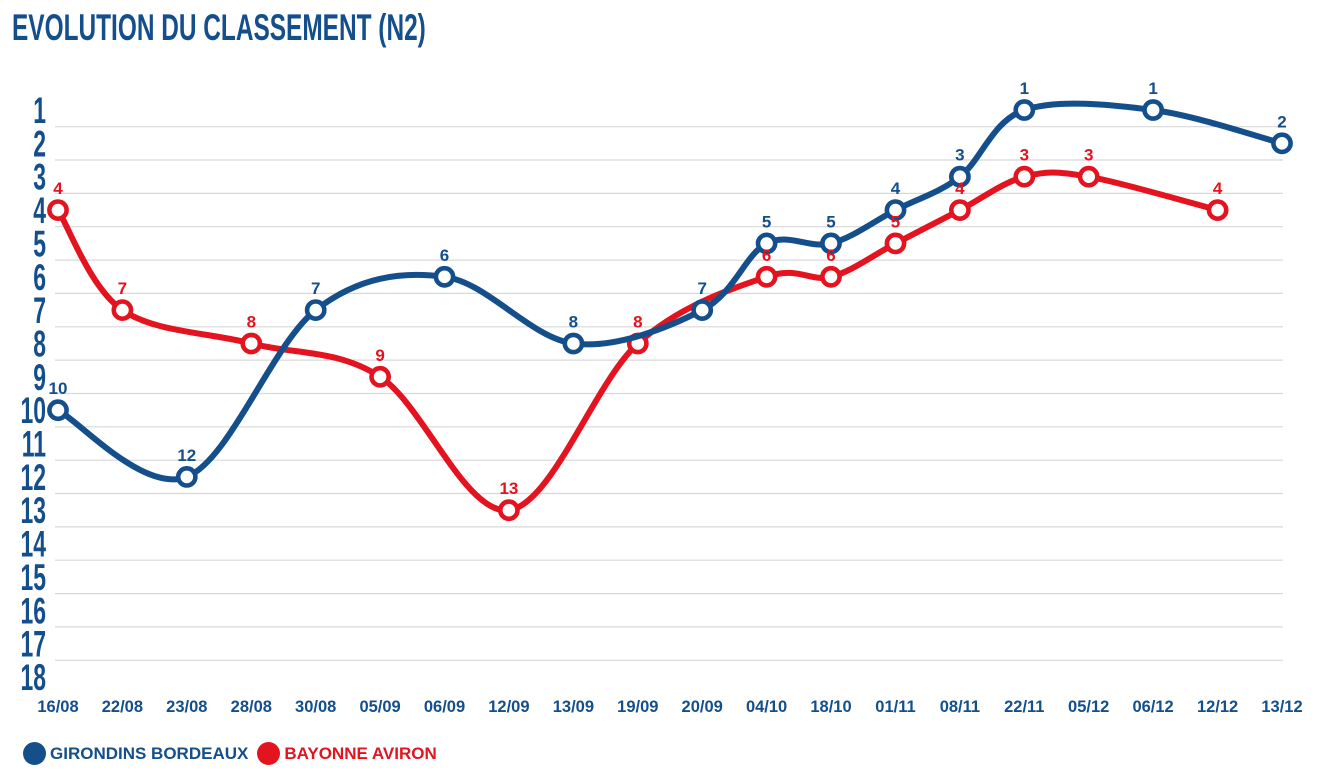 The width and height of the screenshot is (1318, 776). Describe the element at coordinates (895, 221) in the screenshot. I see `bayonne-aviron-point-label: 5` at that location.